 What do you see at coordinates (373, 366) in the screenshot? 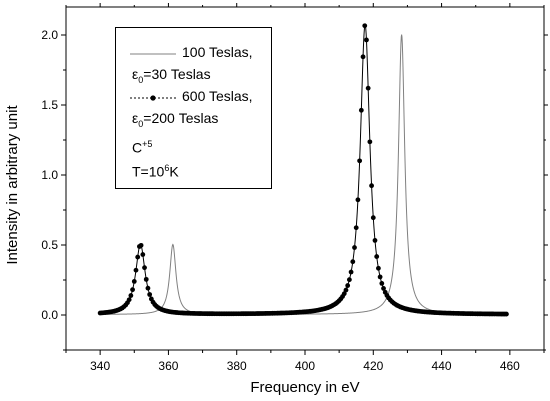
I see `x-tick-label: 420` at bounding box center [373, 366].